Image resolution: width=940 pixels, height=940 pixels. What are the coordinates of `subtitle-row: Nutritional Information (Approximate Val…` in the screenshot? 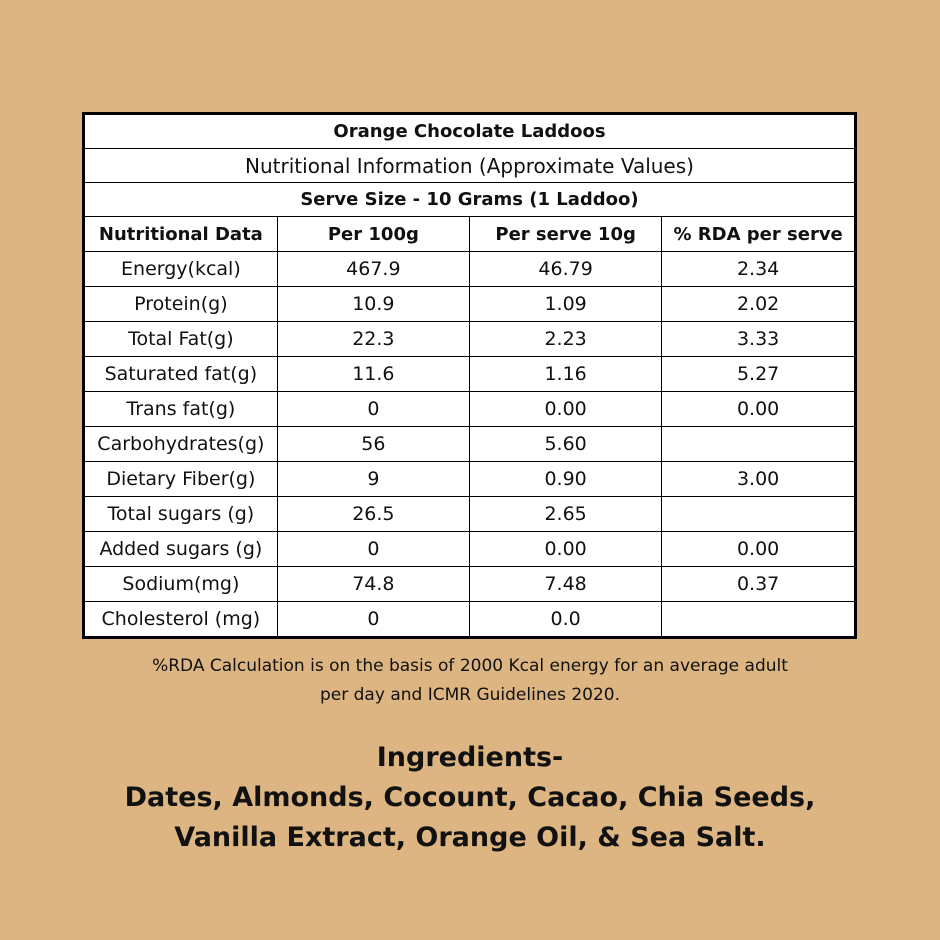 It's located at (469, 165).